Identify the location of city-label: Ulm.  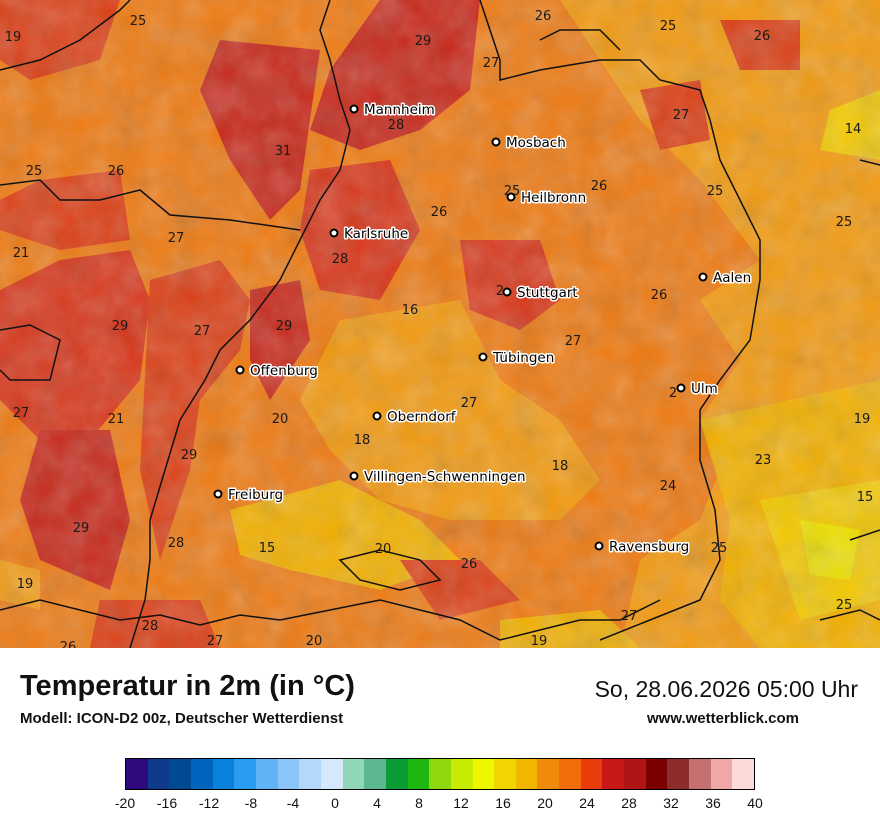
(704, 389).